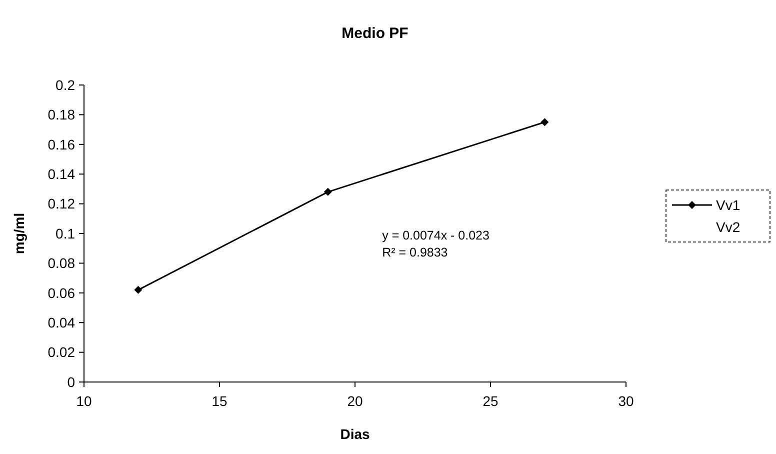 This screenshot has height=454, width=776. Describe the element at coordinates (728, 226) in the screenshot. I see `text: Vv2` at that location.